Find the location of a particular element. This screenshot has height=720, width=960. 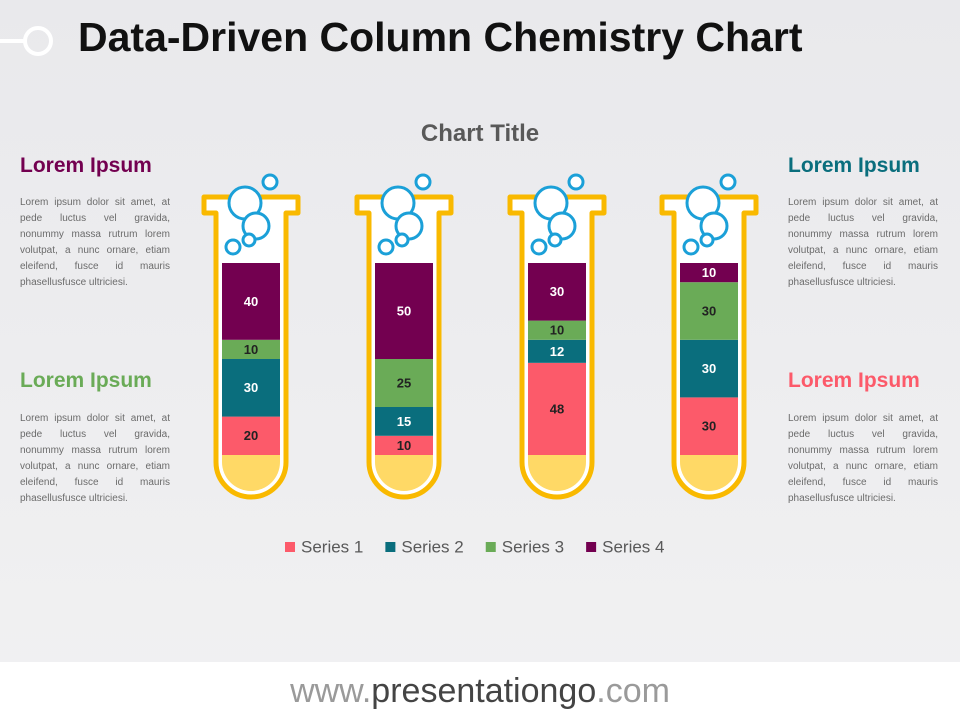

data-label: 40 is located at coordinates (251, 301).